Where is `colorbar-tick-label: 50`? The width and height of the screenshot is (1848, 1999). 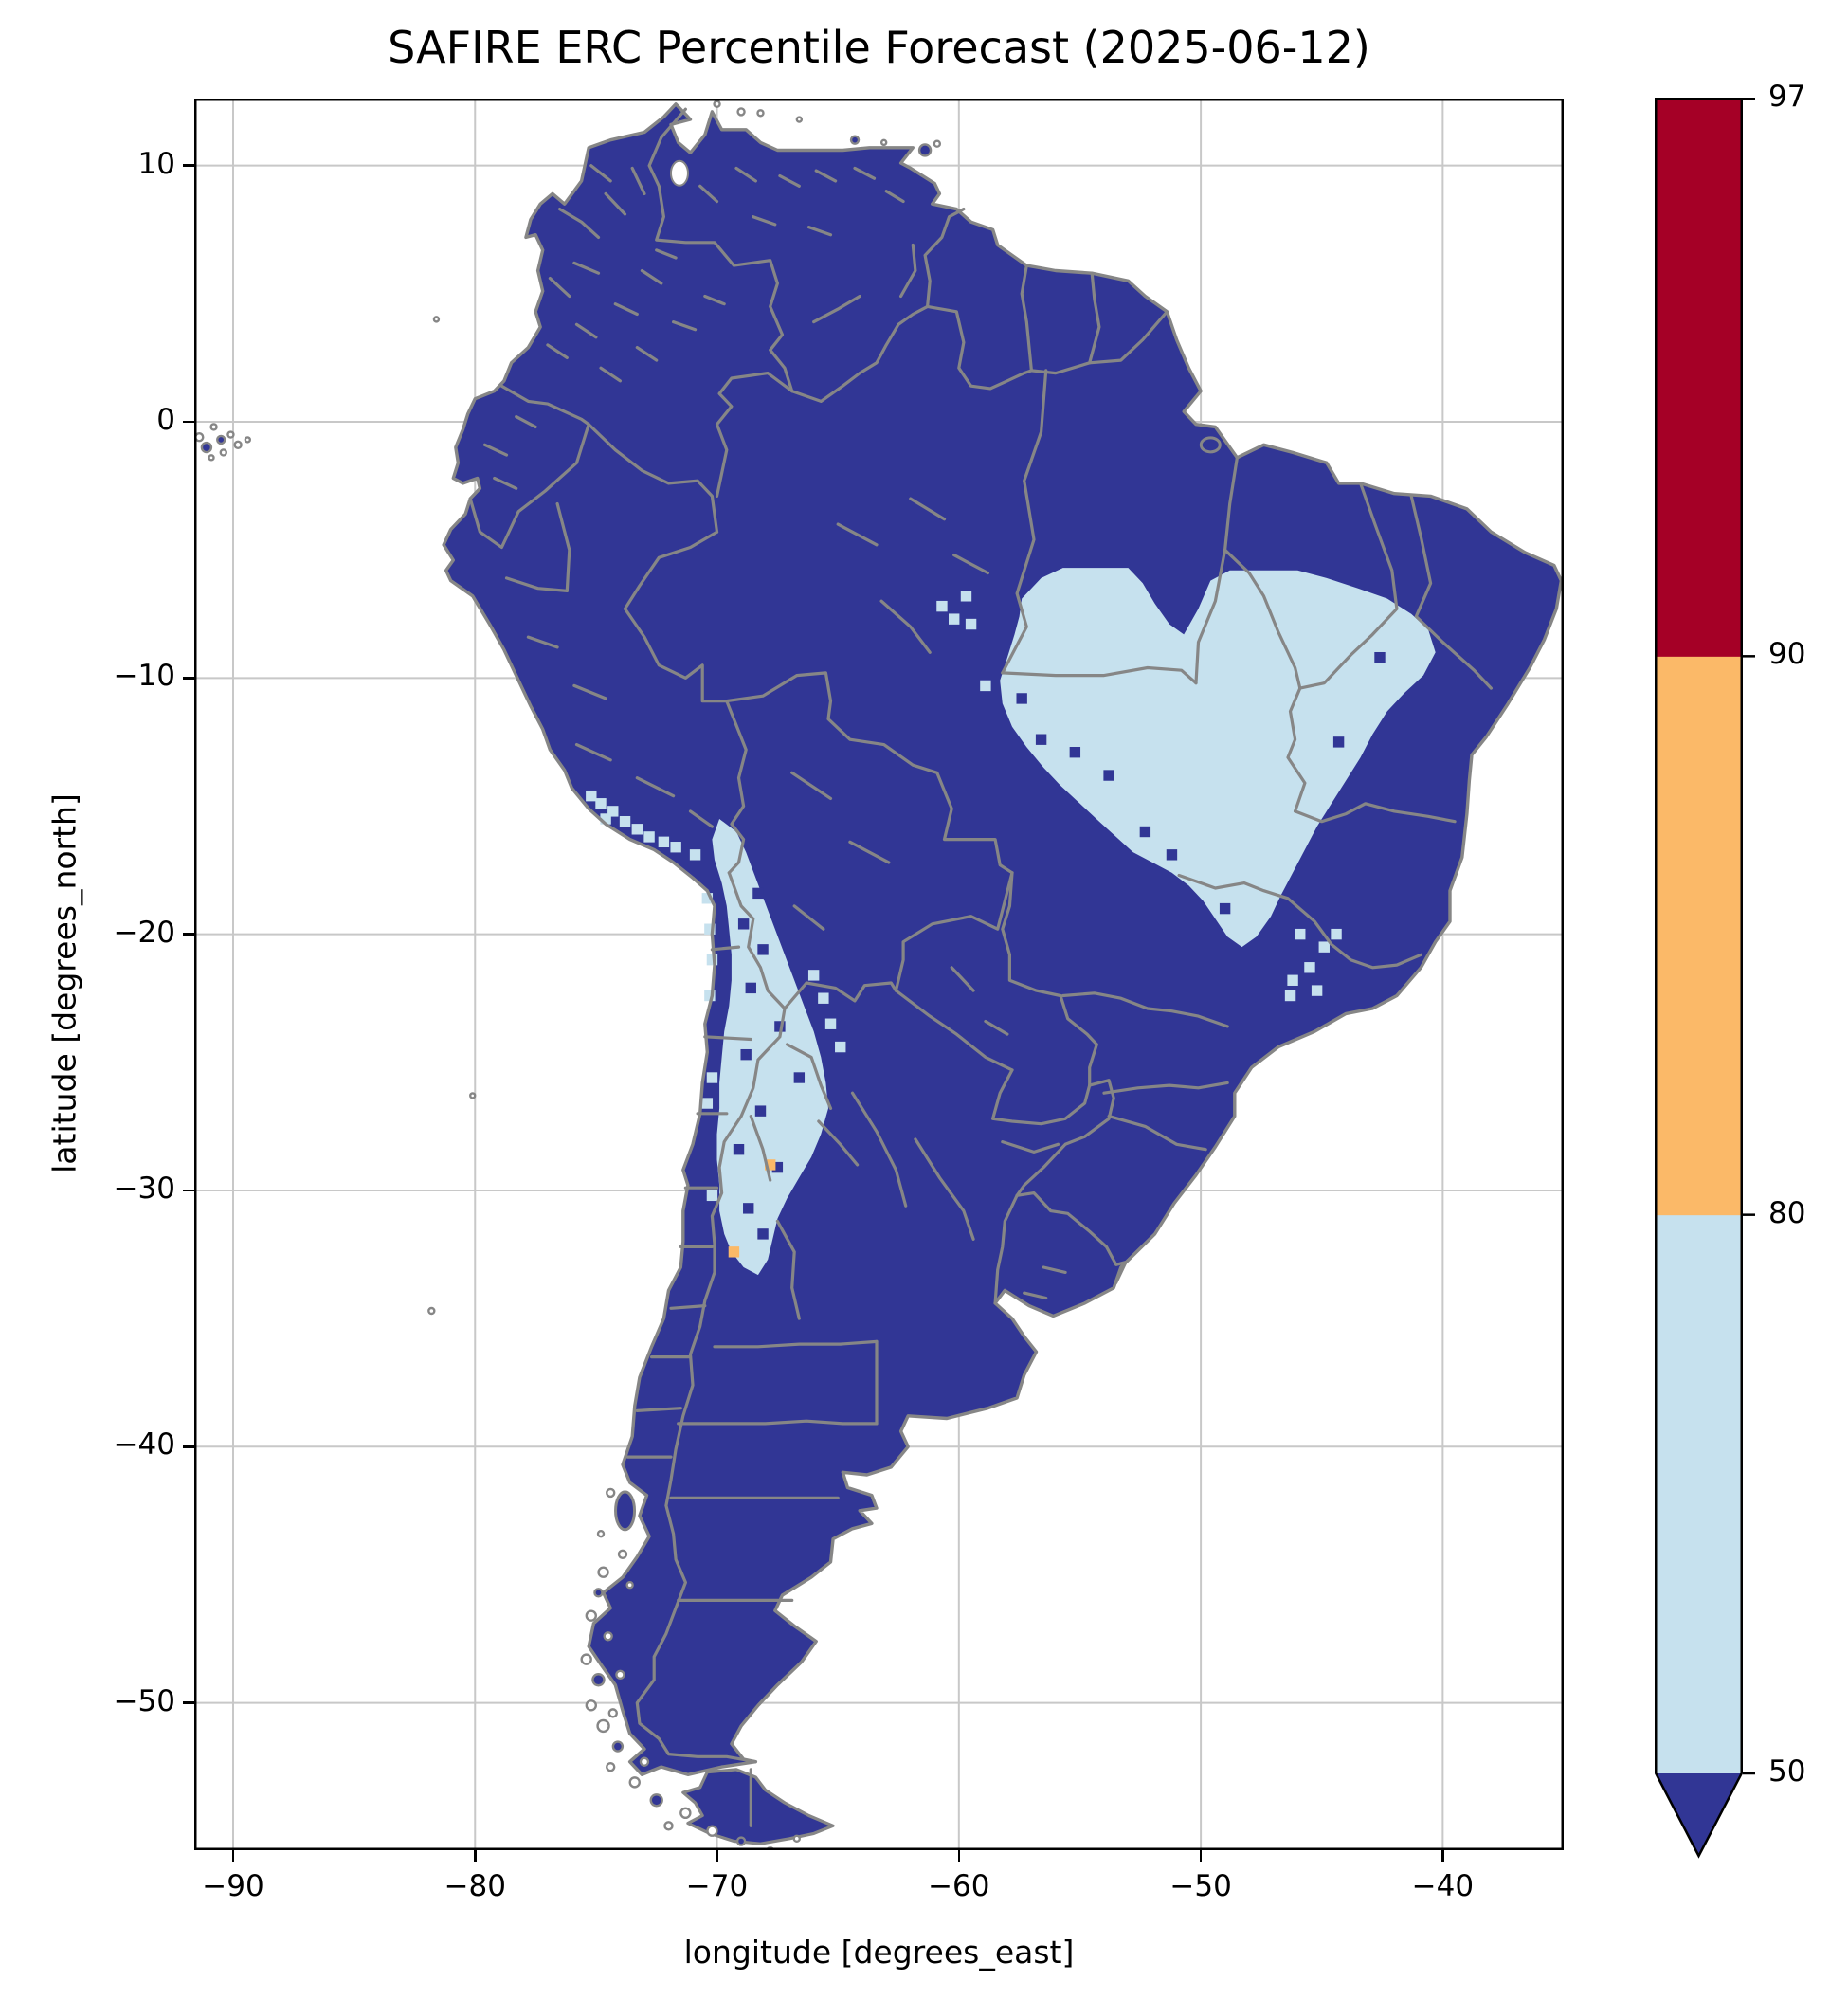 colorbar-tick-label: 50 is located at coordinates (1787, 1772).